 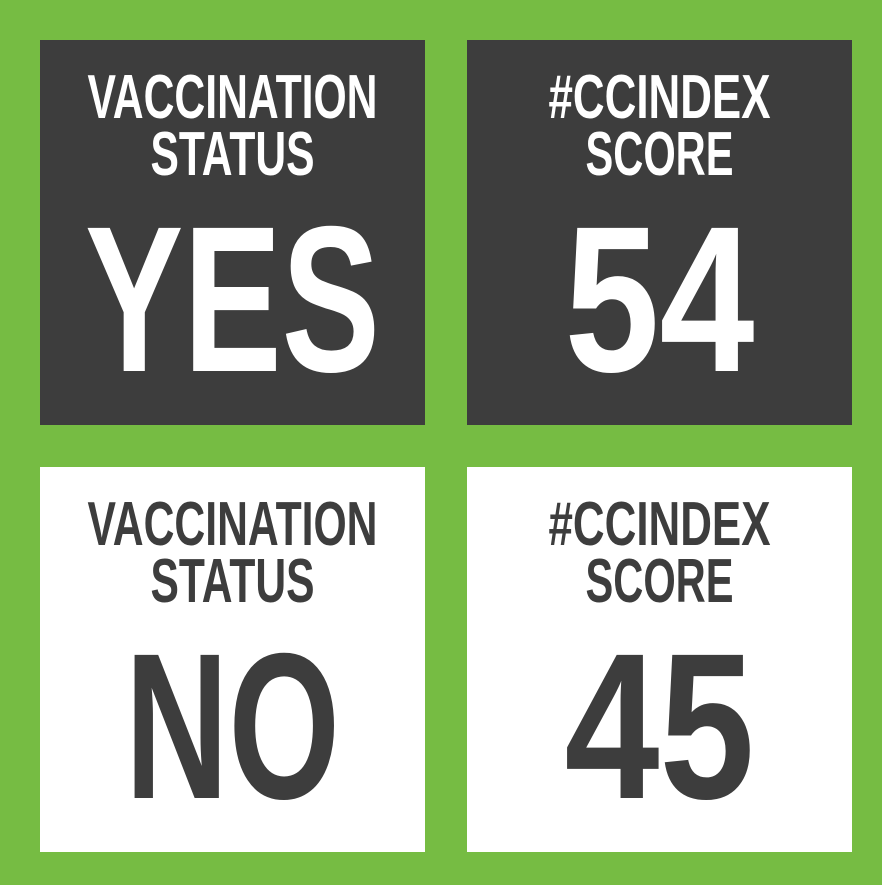 What do you see at coordinates (232, 727) in the screenshot?
I see `tile-value: NO` at bounding box center [232, 727].